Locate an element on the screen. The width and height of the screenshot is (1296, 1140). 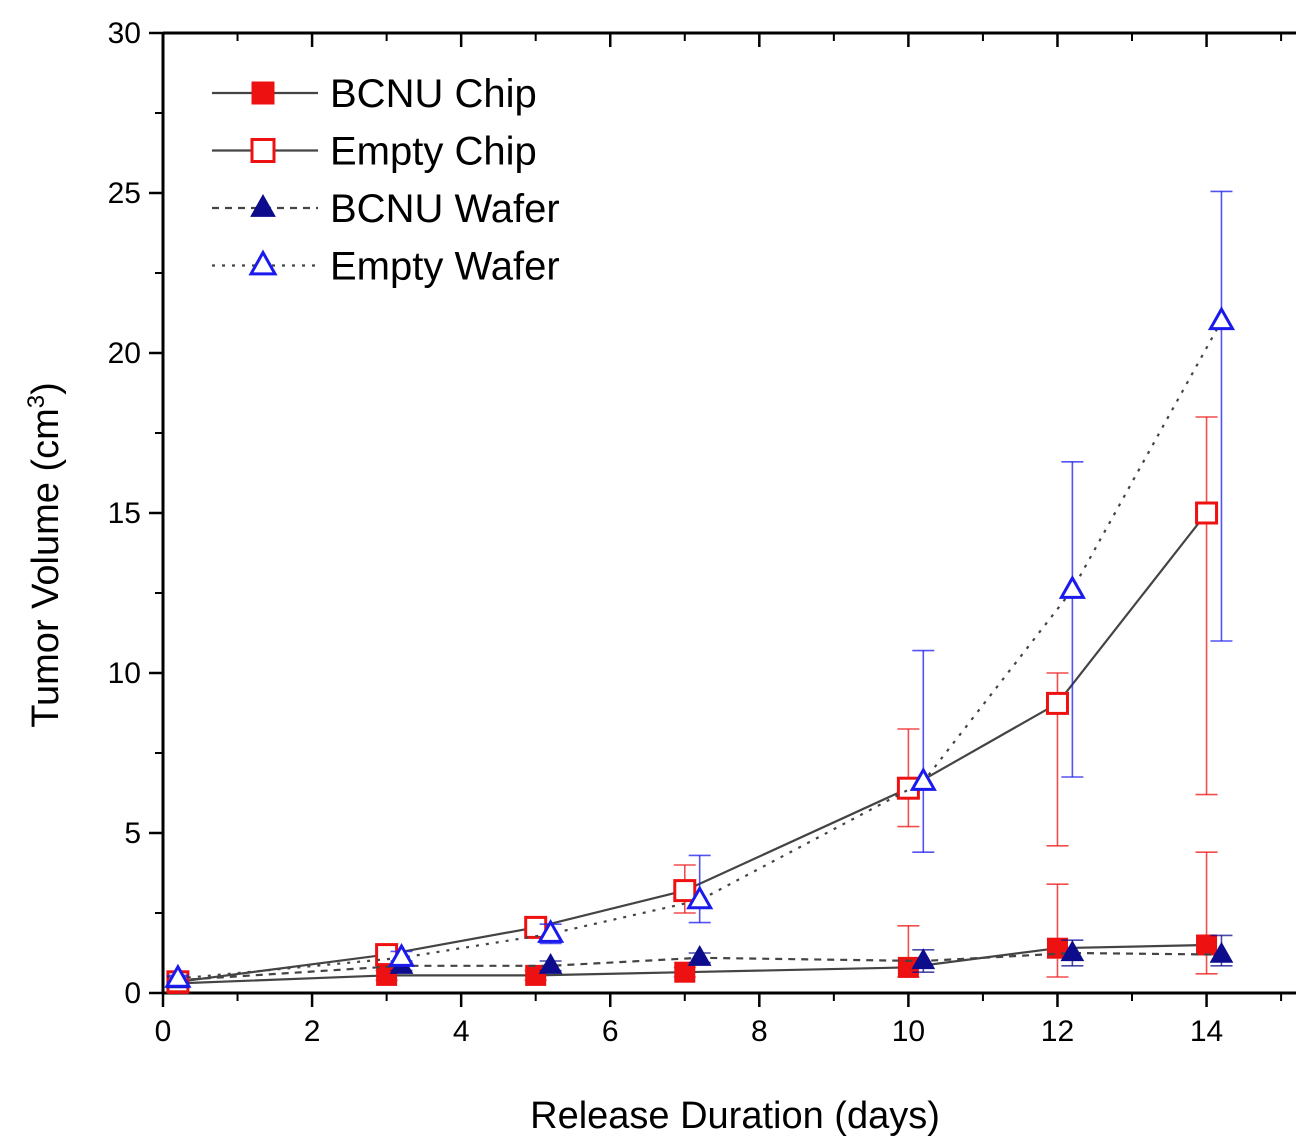
x-tick-label: 14 is located at coordinates (1206, 1031).